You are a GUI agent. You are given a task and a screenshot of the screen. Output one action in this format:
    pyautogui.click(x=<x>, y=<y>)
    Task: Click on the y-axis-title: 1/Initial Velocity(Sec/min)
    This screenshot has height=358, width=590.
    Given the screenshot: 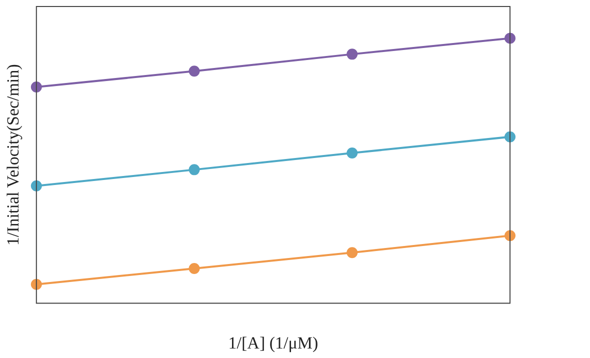 What is the action you would take?
    pyautogui.click(x=13, y=155)
    